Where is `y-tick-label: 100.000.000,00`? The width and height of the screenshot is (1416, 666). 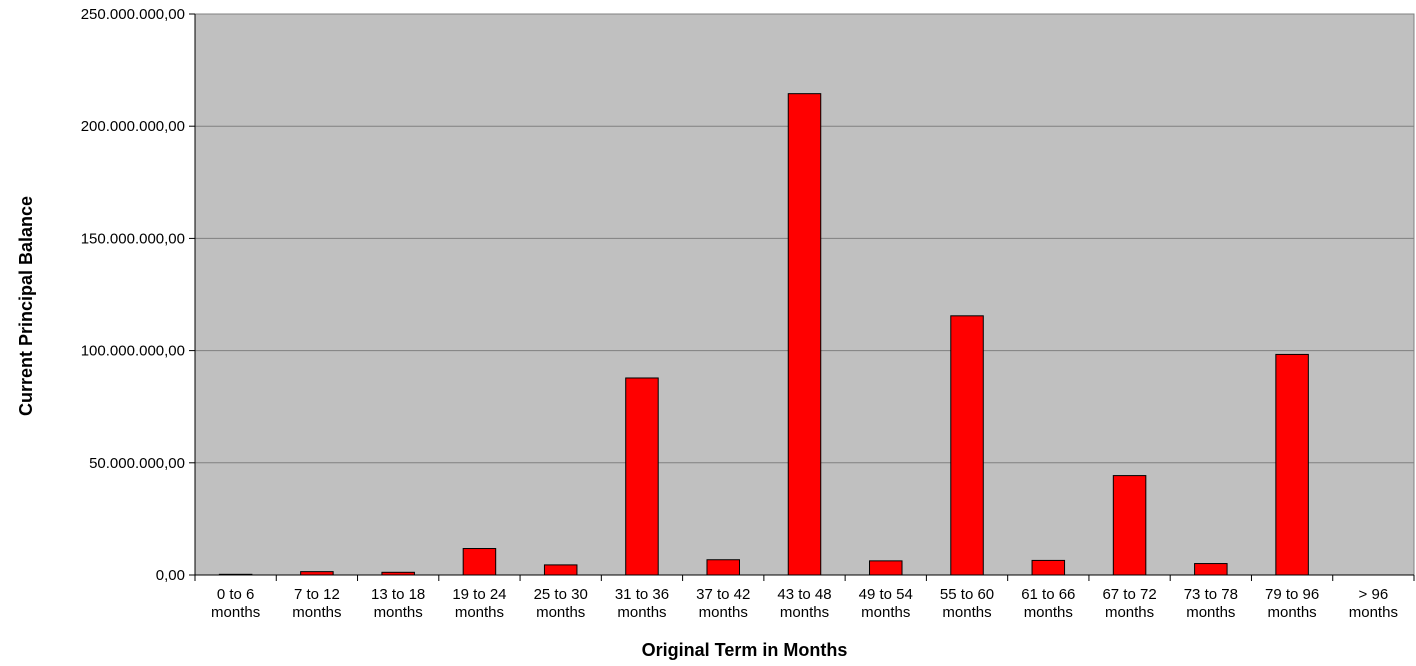 y-tick-label: 100.000.000,00 is located at coordinates (133, 351).